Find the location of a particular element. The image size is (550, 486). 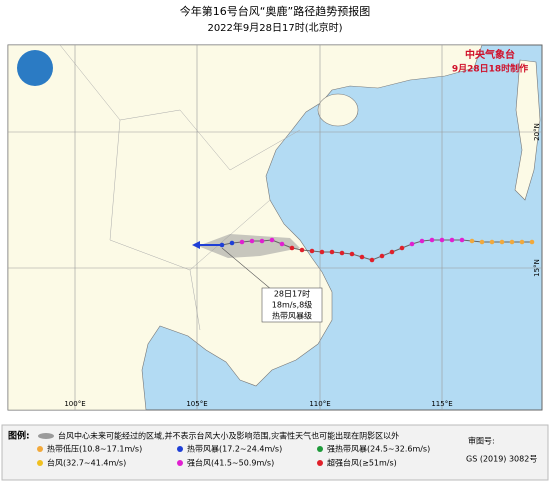

lon-label: 105°E is located at coordinates (196, 404).